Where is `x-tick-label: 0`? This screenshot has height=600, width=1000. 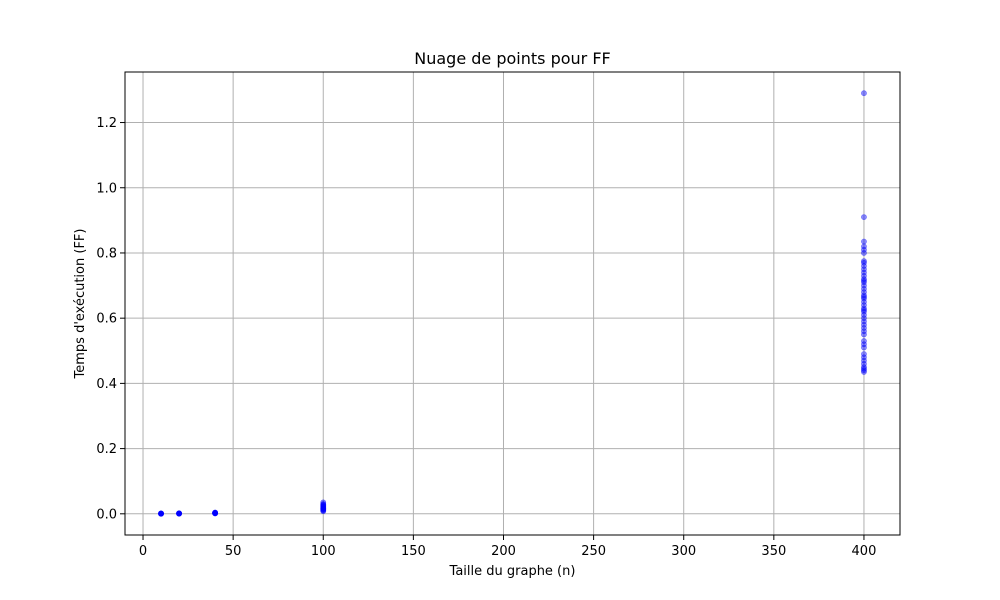 x-tick-label: 0 is located at coordinates (143, 551).